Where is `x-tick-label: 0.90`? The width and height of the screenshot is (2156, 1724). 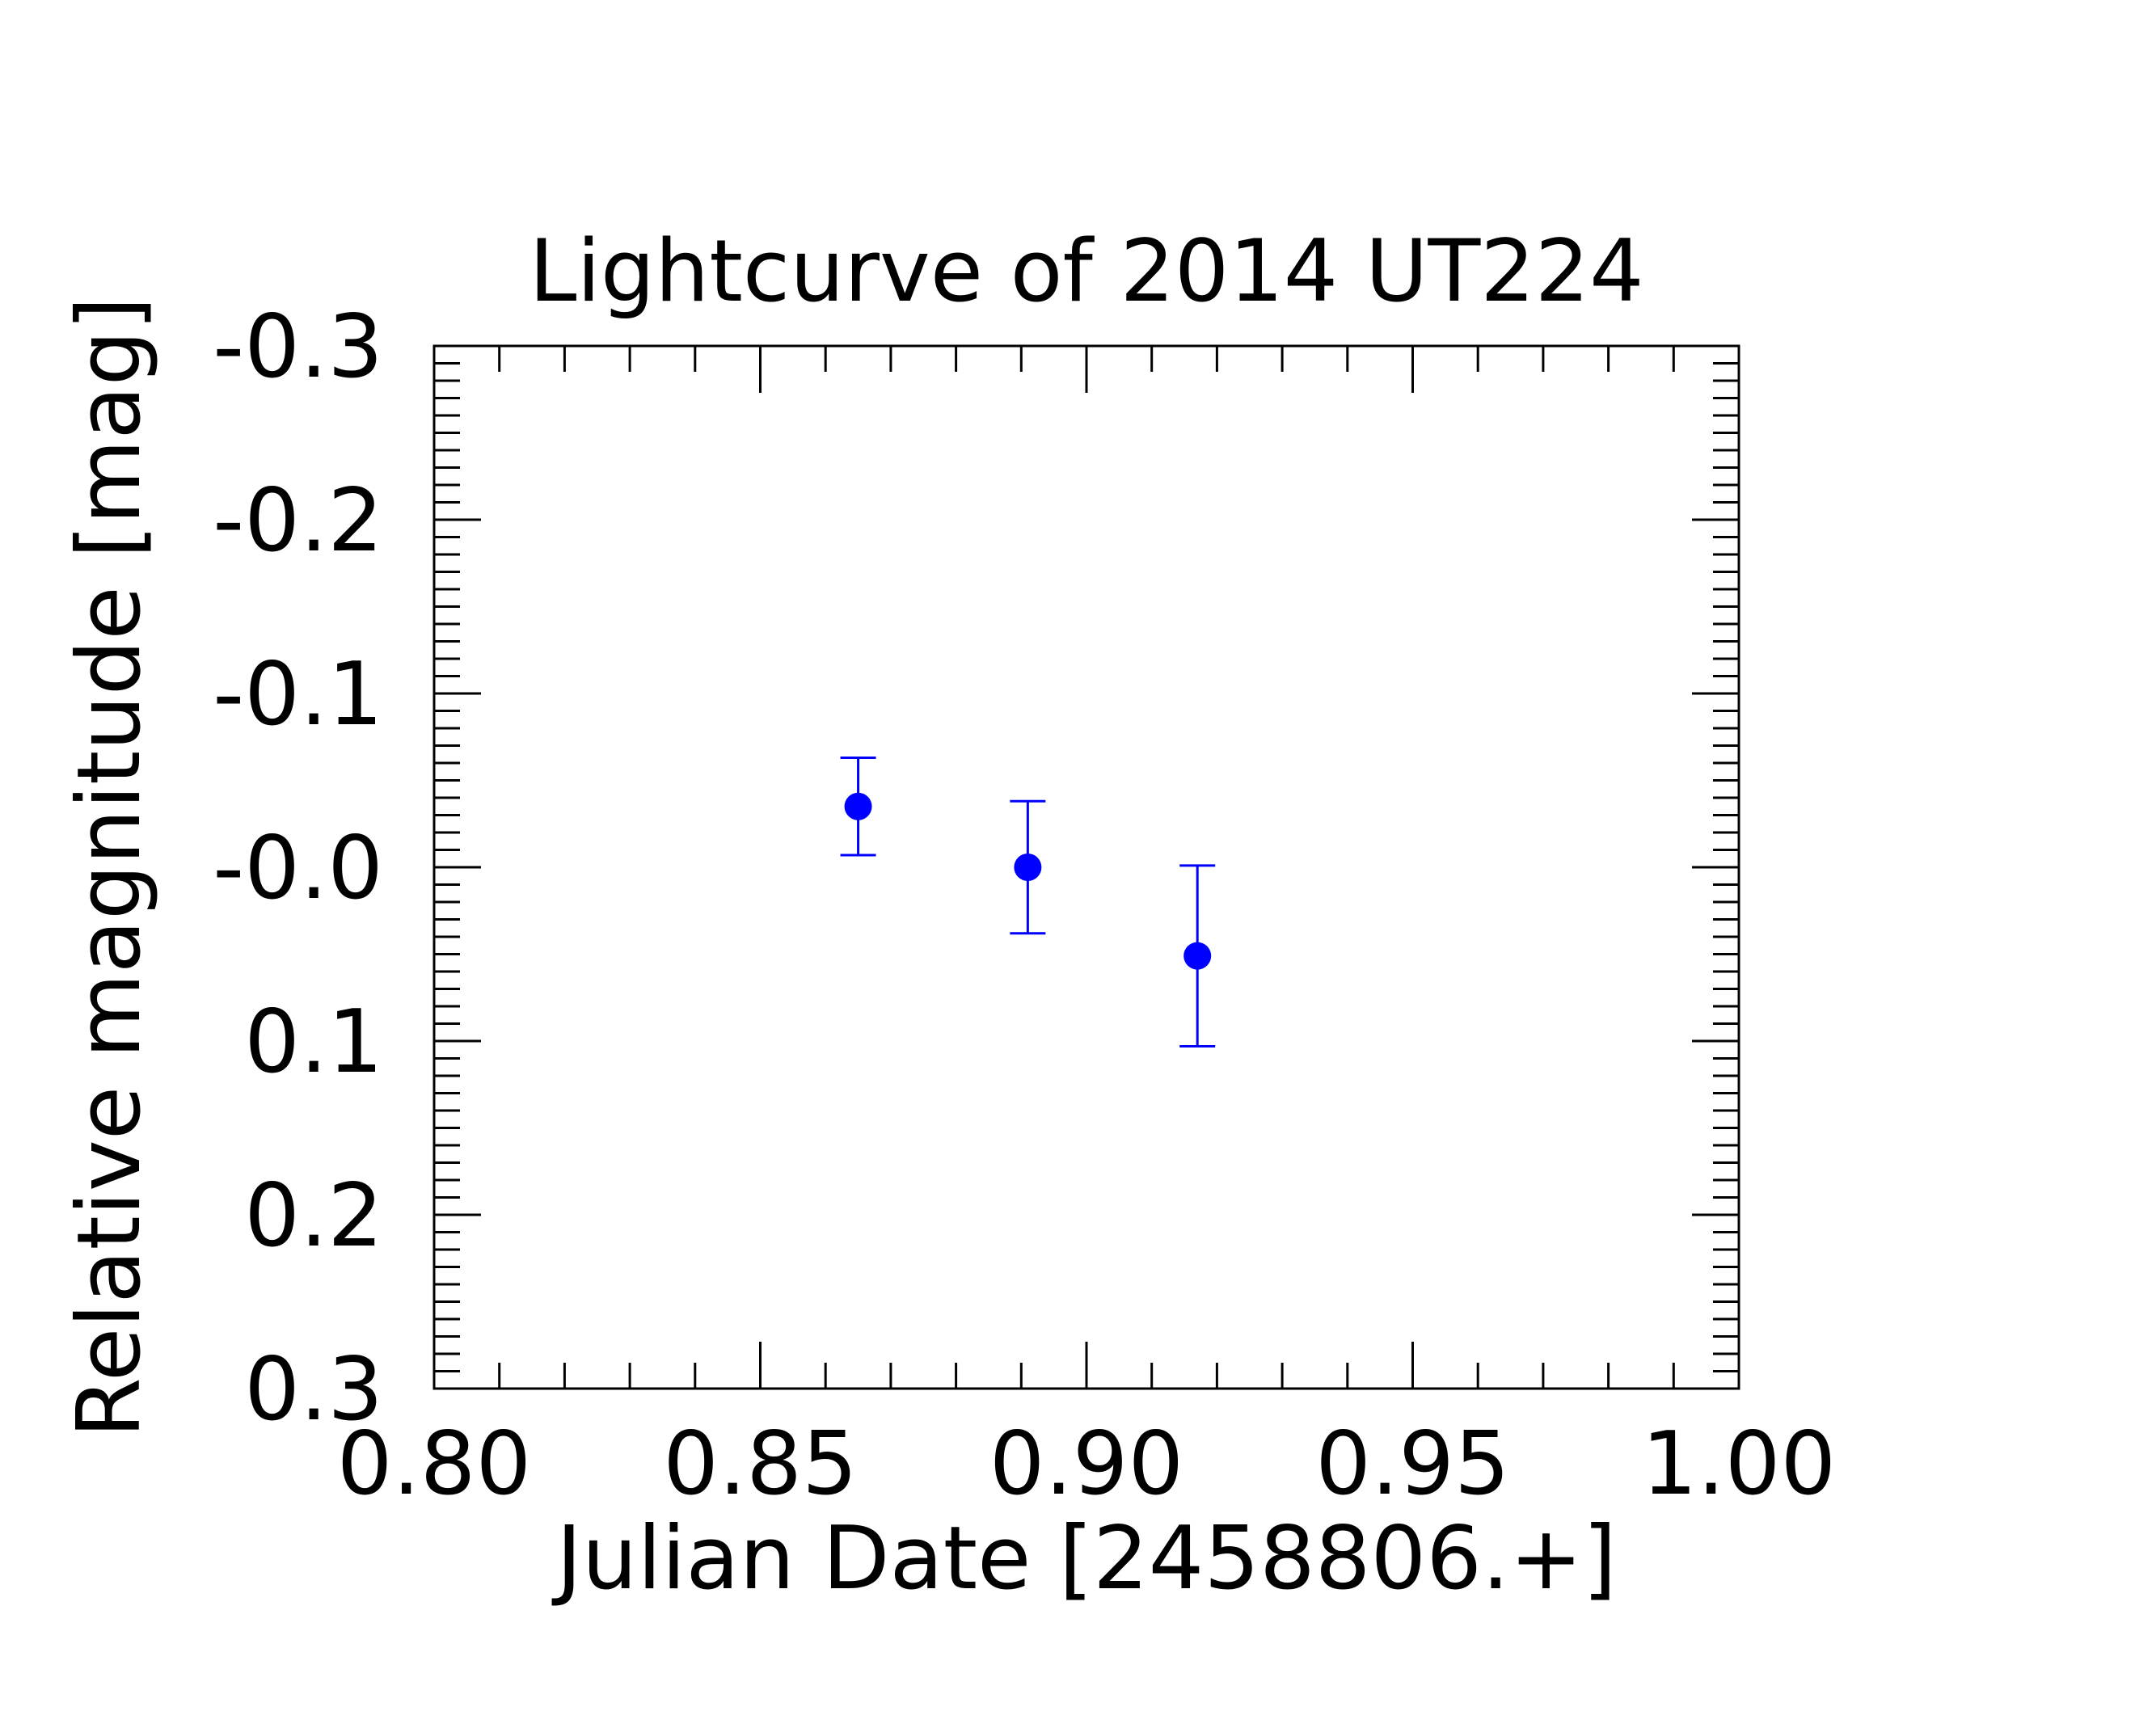
x-tick-label: 0.90 is located at coordinates (1086, 1464).